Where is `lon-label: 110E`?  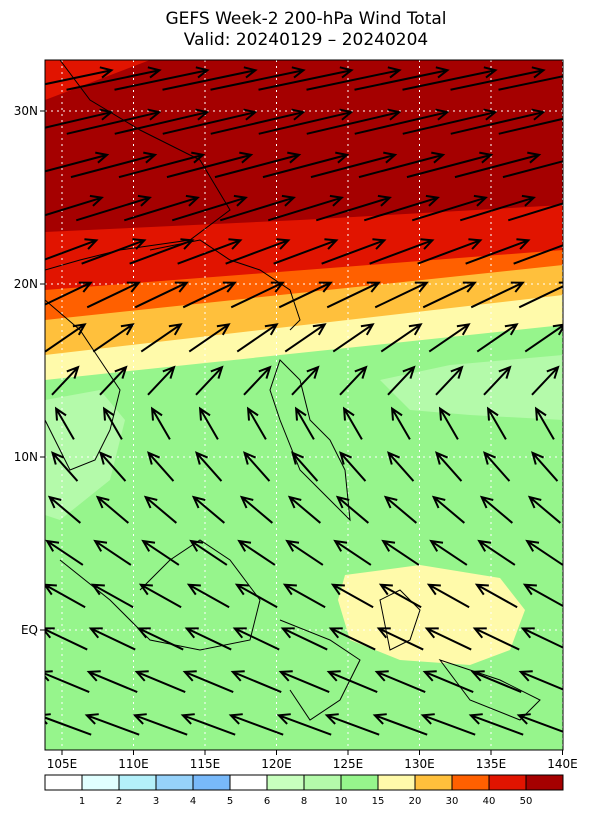 lon-label: 110E is located at coordinates (133, 764).